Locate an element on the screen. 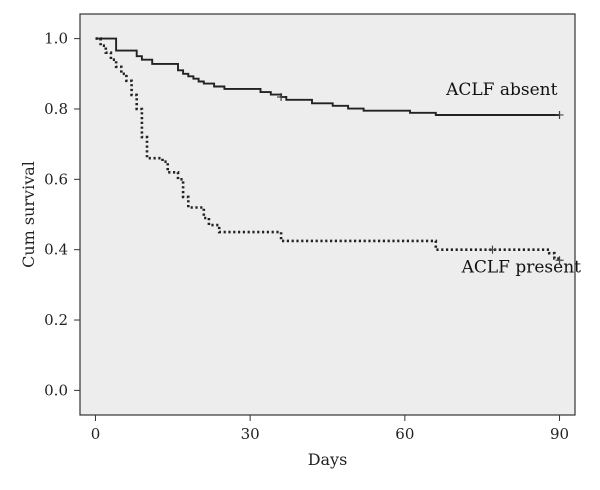 This screenshot has height=490, width=600. series-annotation: ACLF absent is located at coordinates (501, 90).